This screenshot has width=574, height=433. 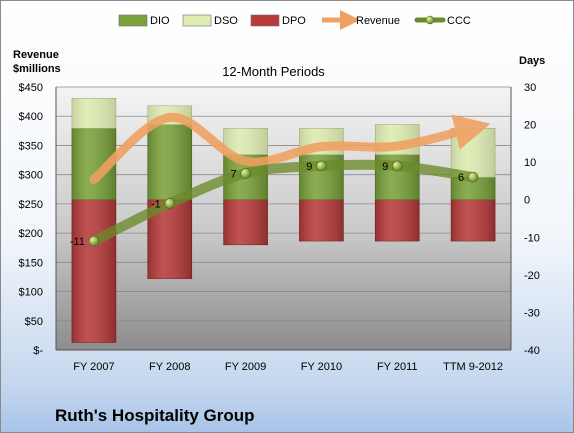 What do you see at coordinates (265, 20) in the screenshot?
I see `legend-swatch-dpo` at bounding box center [265, 20].